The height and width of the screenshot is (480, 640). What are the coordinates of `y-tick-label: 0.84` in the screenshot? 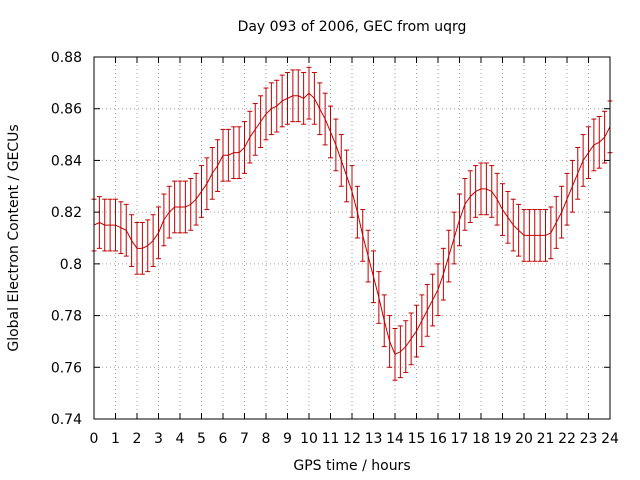 It's located at (66, 161).